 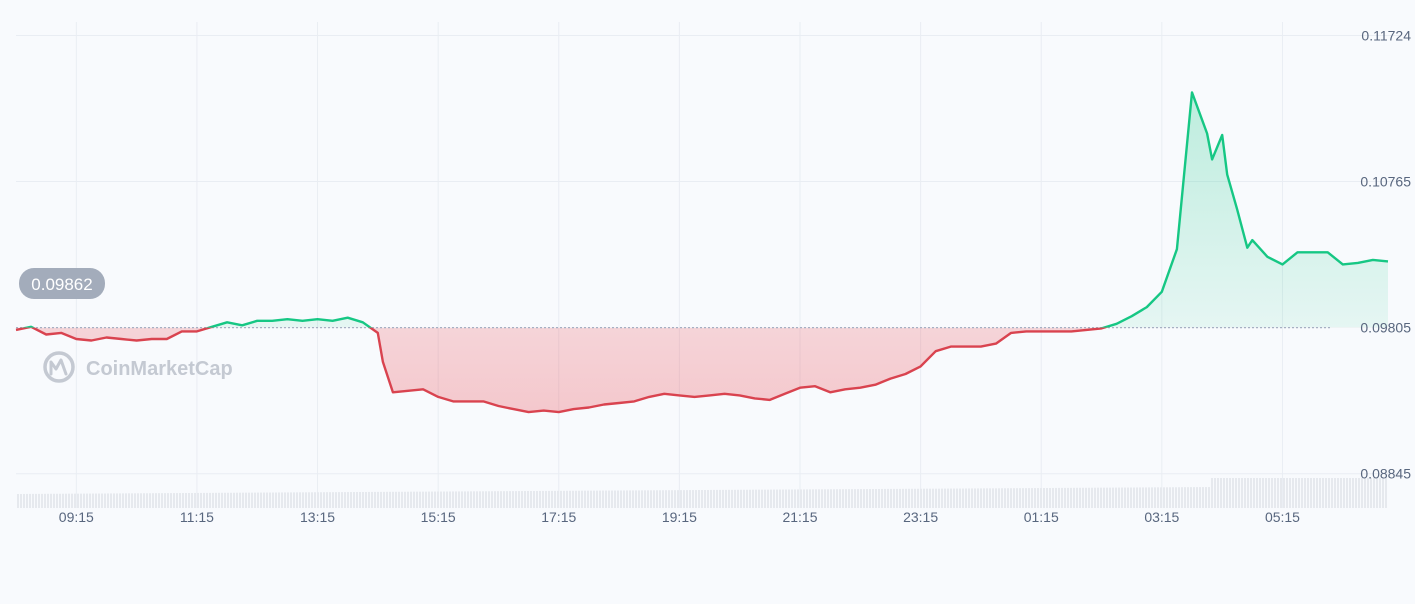 What do you see at coordinates (138, 367) in the screenshot?
I see `coinmarketcap-watermark: CoinMarketCap` at bounding box center [138, 367].